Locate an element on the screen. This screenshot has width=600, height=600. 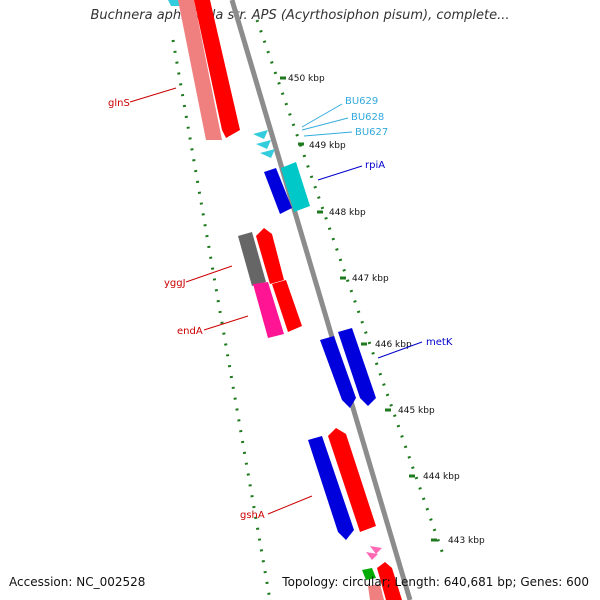
label-BU627: BU627 is located at coordinates (371, 132).